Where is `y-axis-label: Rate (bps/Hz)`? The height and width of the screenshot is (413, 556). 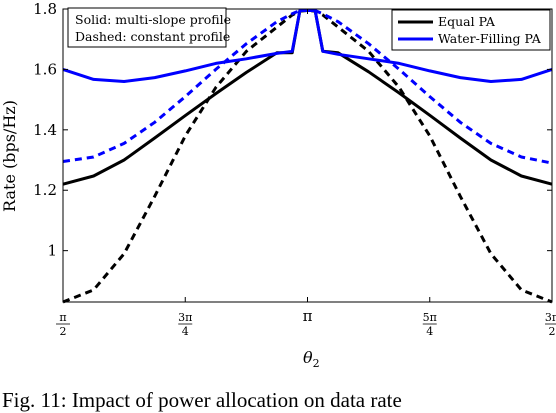 y-axis-label: Rate (bps/Hz) is located at coordinates (9, 156).